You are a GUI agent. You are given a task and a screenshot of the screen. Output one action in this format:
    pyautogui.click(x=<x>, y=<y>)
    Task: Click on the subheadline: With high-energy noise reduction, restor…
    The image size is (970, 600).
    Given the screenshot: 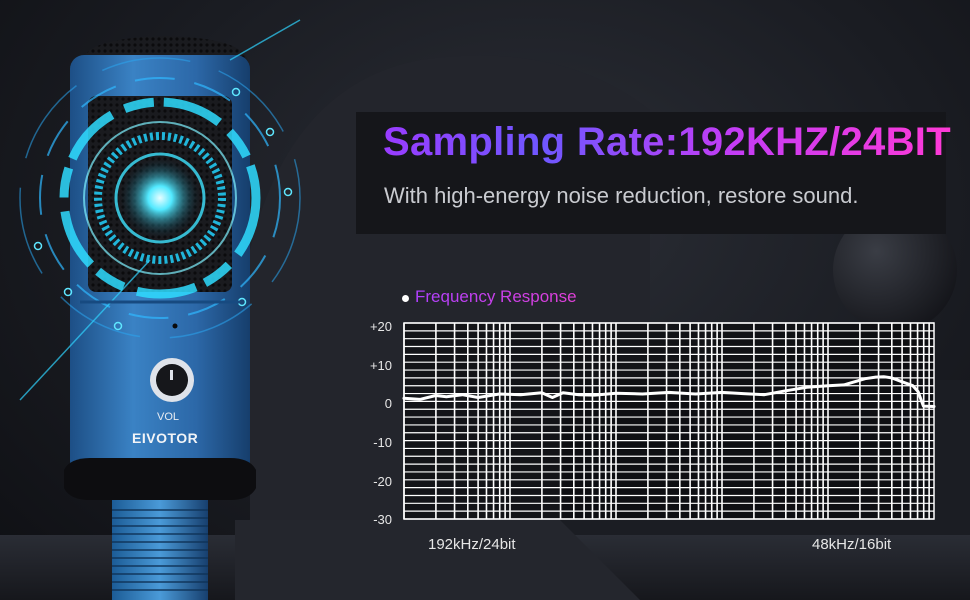 What is the action you would take?
    pyautogui.click(x=621, y=195)
    